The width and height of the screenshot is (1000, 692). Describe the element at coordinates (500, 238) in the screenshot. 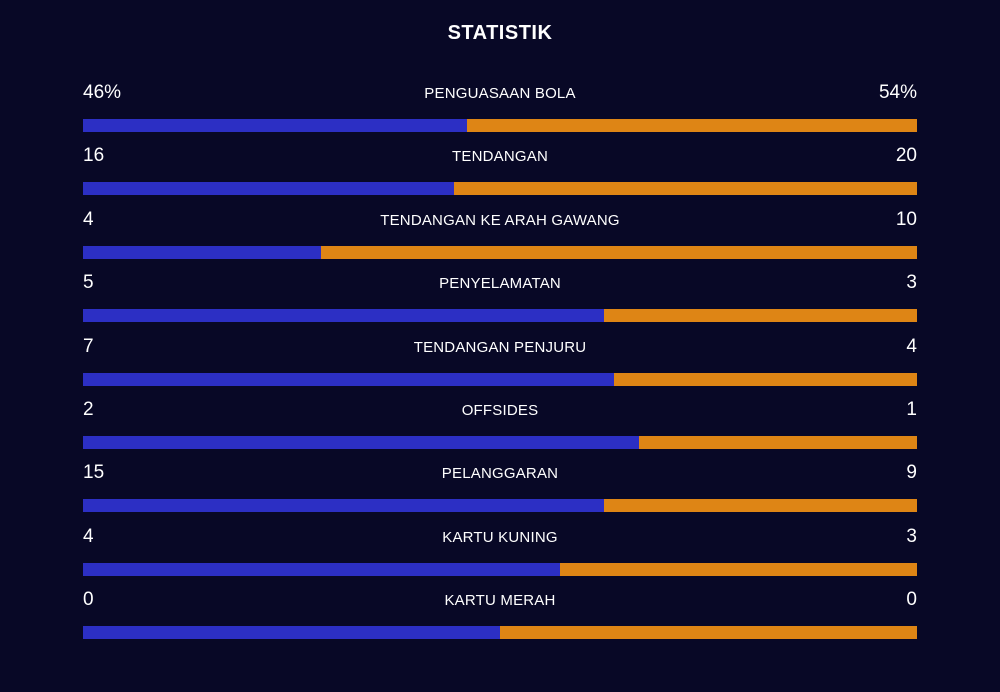

I see `stat-row-shots-on-target: 4 TENDANGAN KE ARAH GAWANG 10` at that location.